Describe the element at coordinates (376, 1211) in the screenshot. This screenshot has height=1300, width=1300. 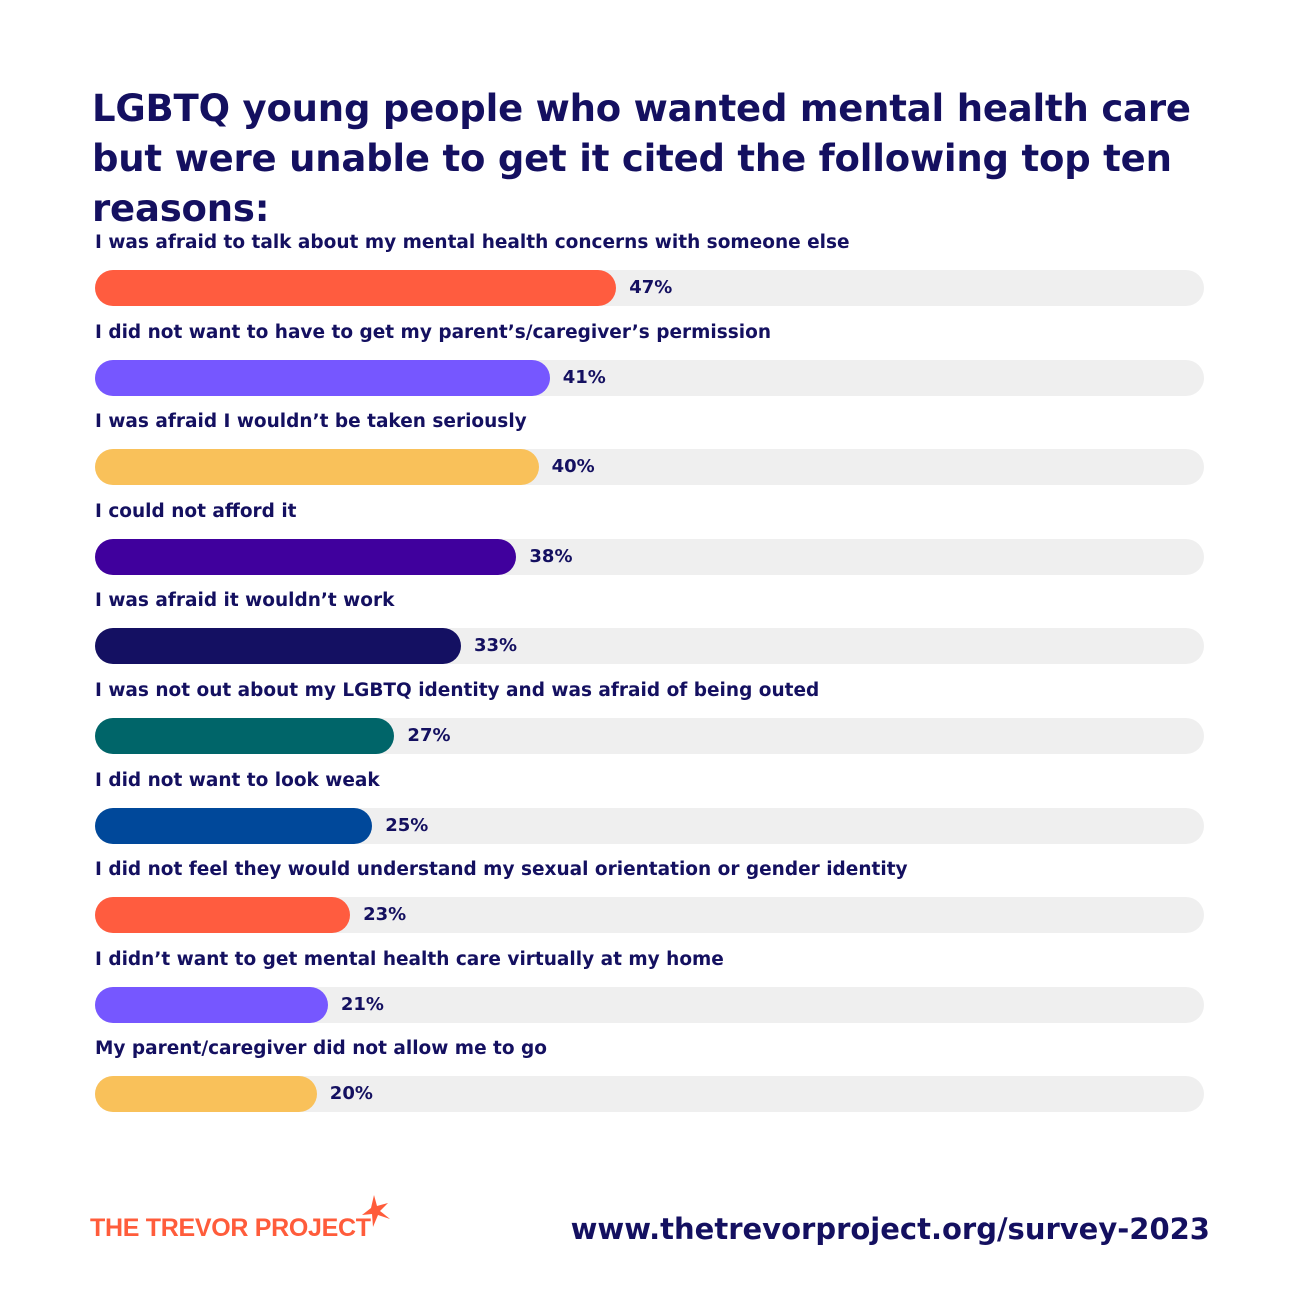
I see `star-icon` at that location.